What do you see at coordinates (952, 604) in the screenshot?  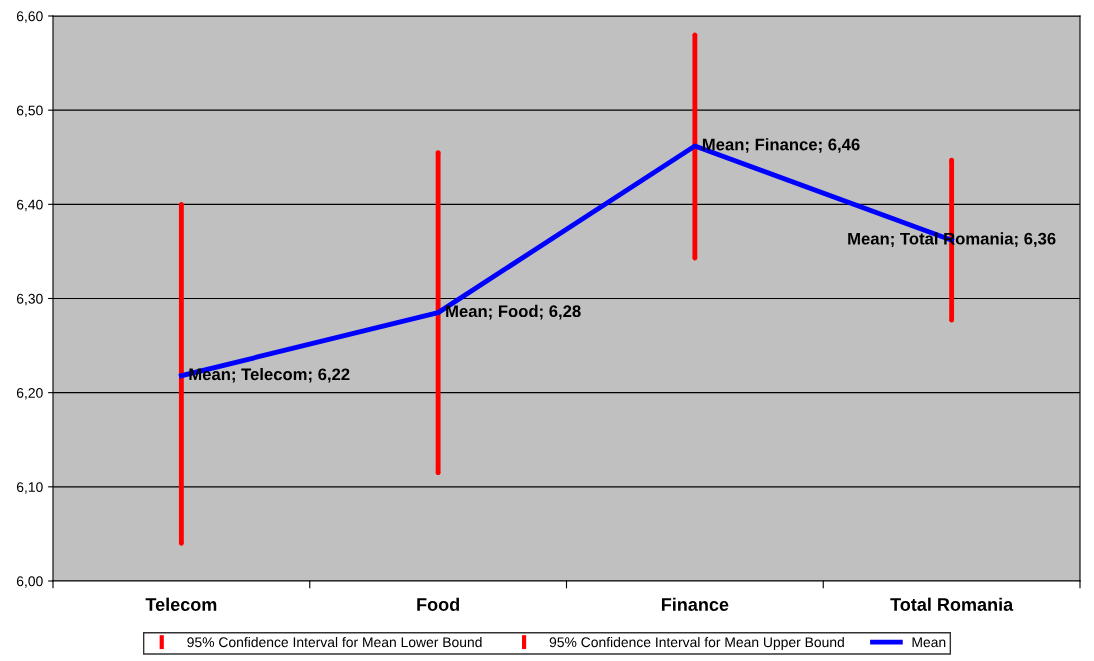 I see `x-tick-label: Total Romania` at bounding box center [952, 604].